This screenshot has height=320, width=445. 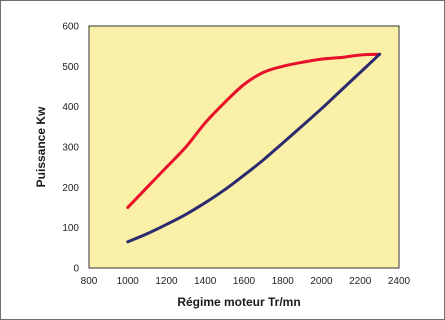 I want to click on y-tick-label: 100, so click(x=70, y=228).